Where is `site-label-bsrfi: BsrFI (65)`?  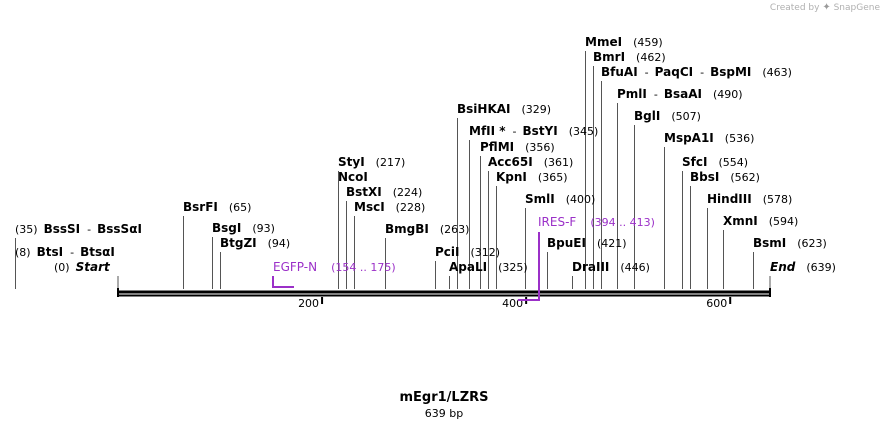 site-label-bsrfi: BsrFI (65) is located at coordinates (217, 207).